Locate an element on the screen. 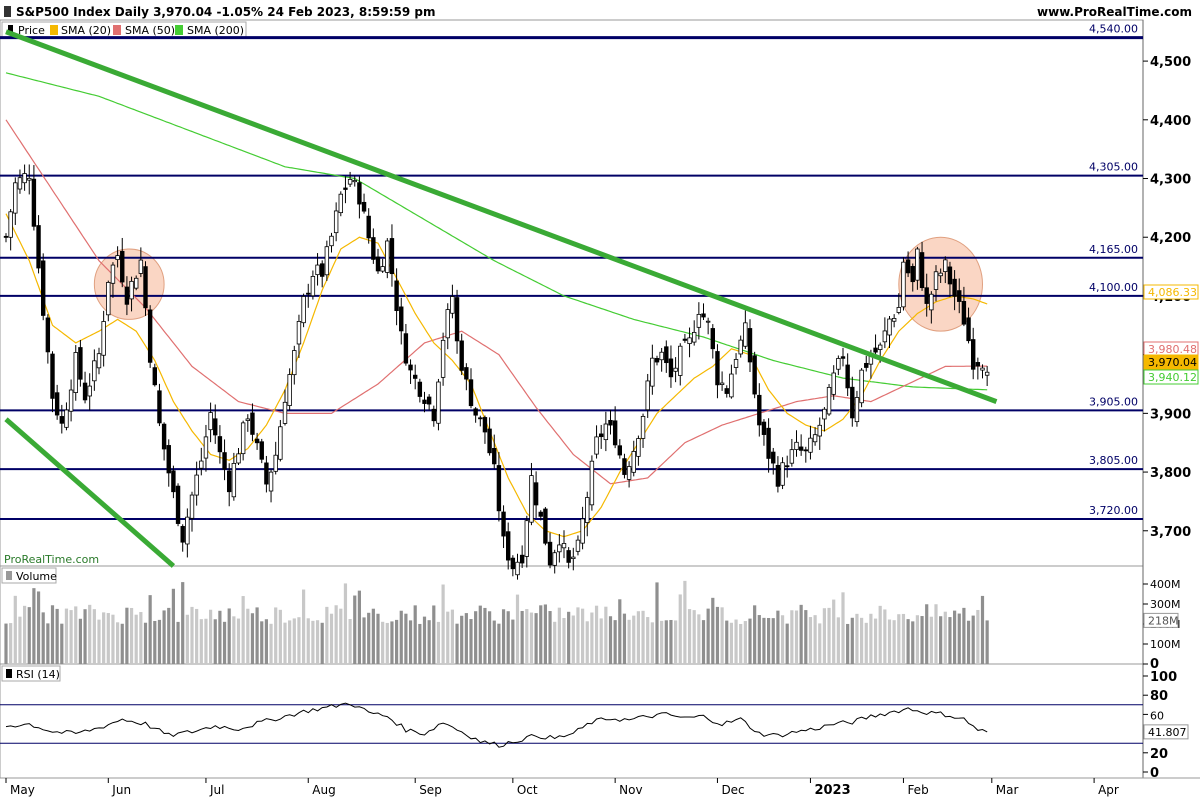 The height and width of the screenshot is (800, 1200). legend: Price SMA (20) SMA (50) SMA (200) is located at coordinates (124, 30).